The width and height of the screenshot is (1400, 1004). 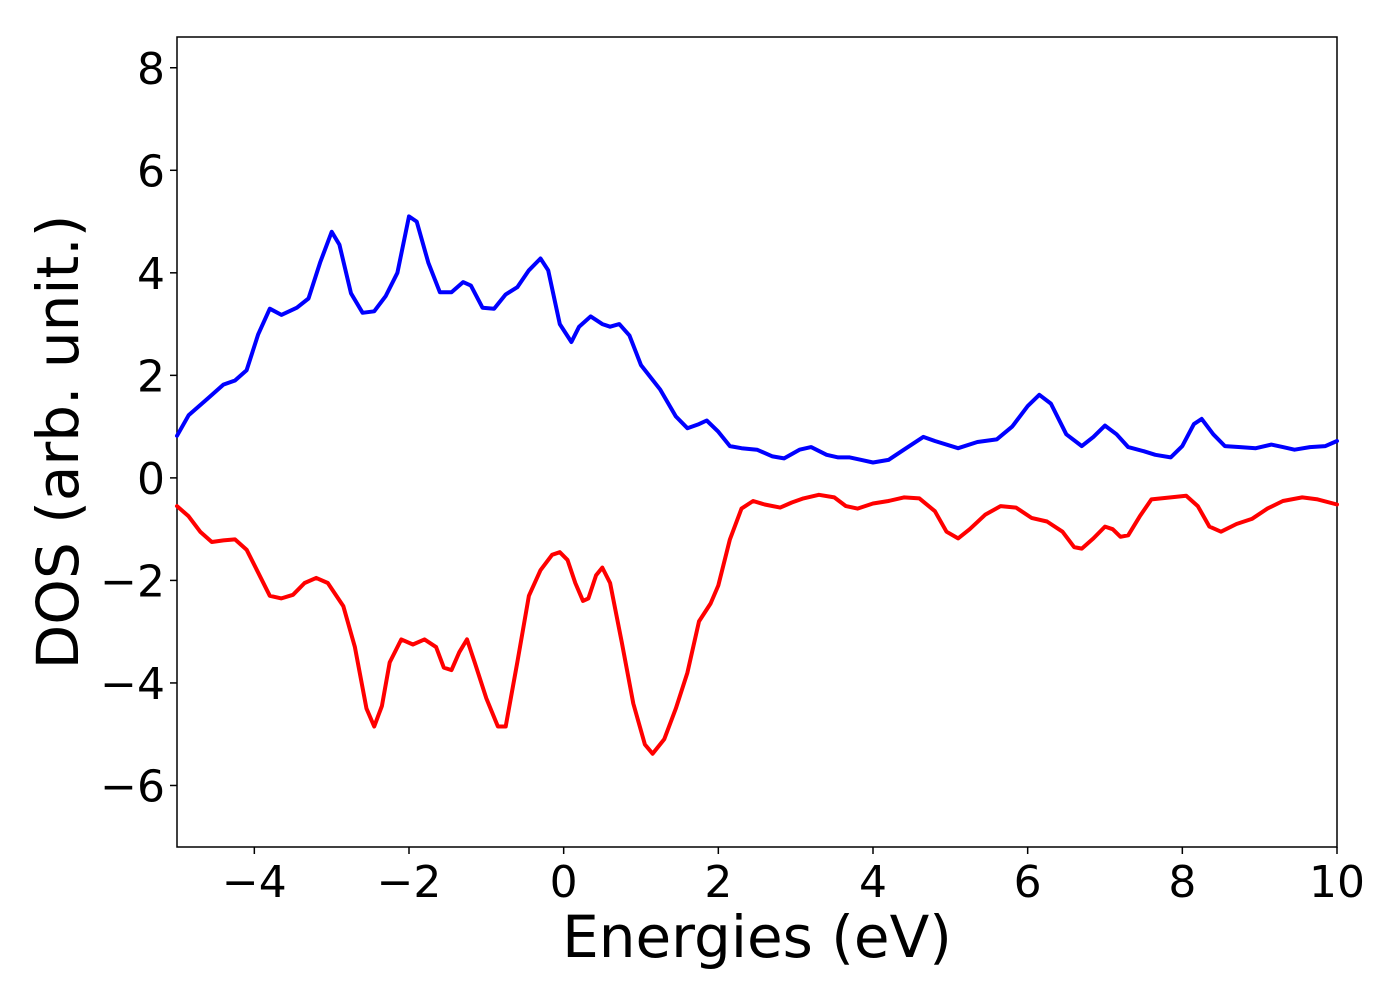 I want to click on y-tick-label: 2, so click(x=151, y=376).